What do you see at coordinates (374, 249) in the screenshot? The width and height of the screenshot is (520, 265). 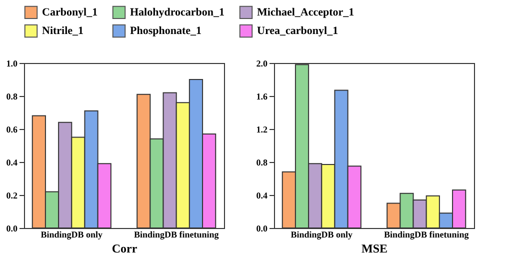 I see `x-axis-title: MSE` at bounding box center [374, 249].